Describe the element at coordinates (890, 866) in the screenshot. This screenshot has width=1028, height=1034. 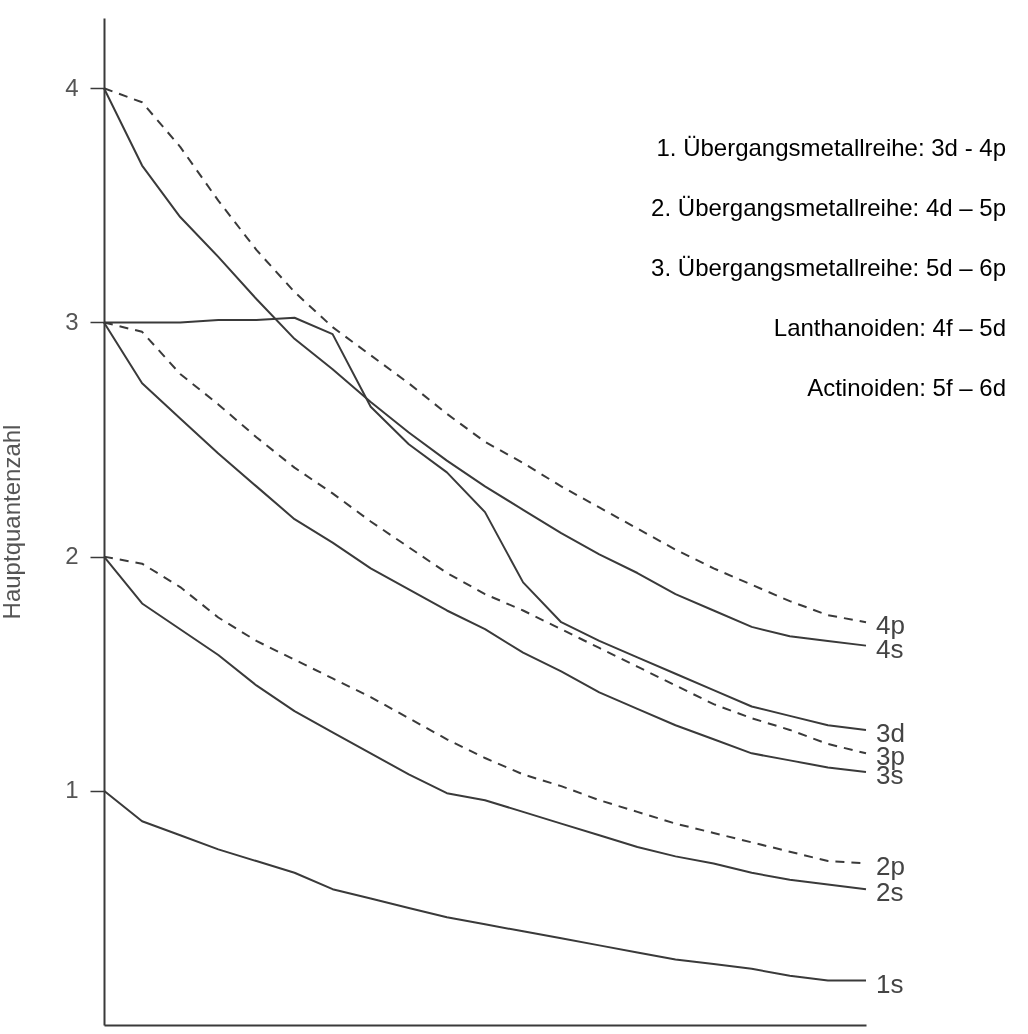
I see `series-label: 2p` at that location.